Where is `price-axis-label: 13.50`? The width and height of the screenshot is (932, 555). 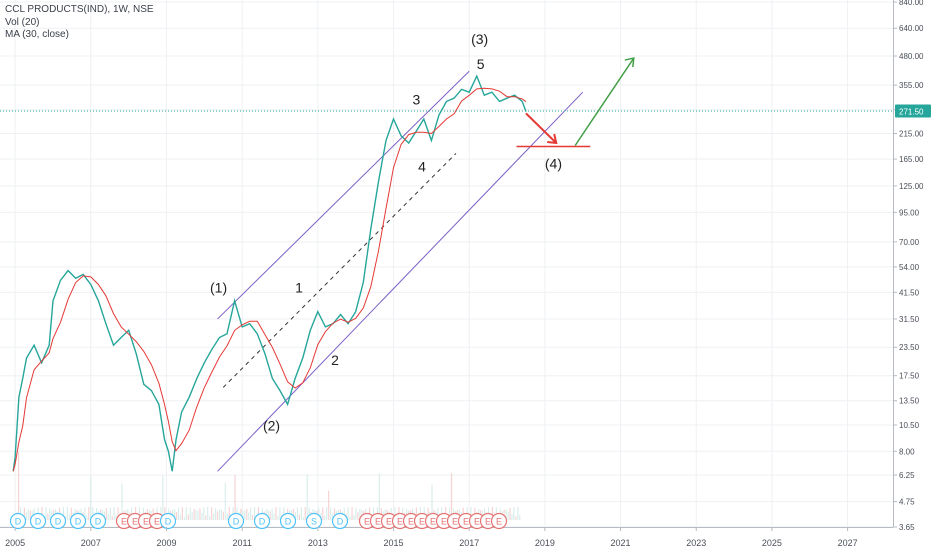 price-axis-label: 13.50 is located at coordinates (909, 401).